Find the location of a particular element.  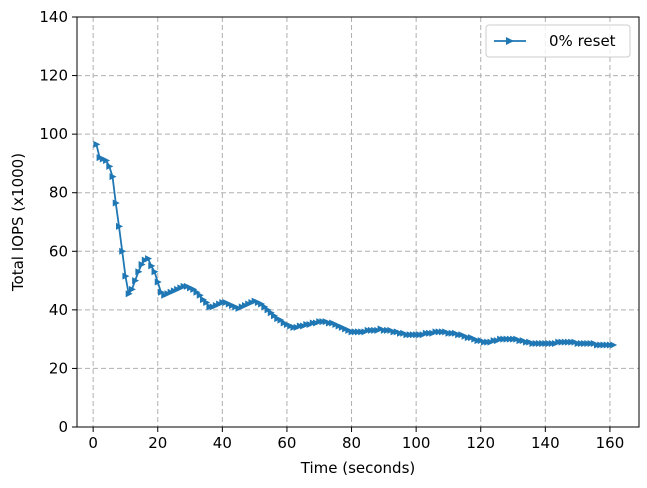

y-tick-label: 60 is located at coordinates (58, 251).